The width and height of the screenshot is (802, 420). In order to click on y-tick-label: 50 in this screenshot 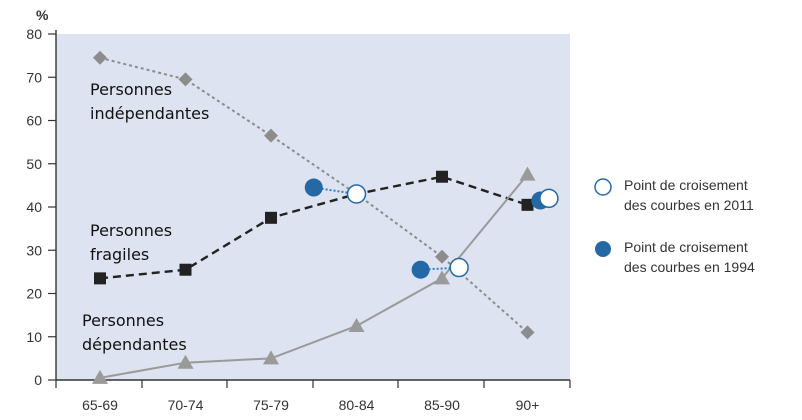, I will do `click(34, 164)`.